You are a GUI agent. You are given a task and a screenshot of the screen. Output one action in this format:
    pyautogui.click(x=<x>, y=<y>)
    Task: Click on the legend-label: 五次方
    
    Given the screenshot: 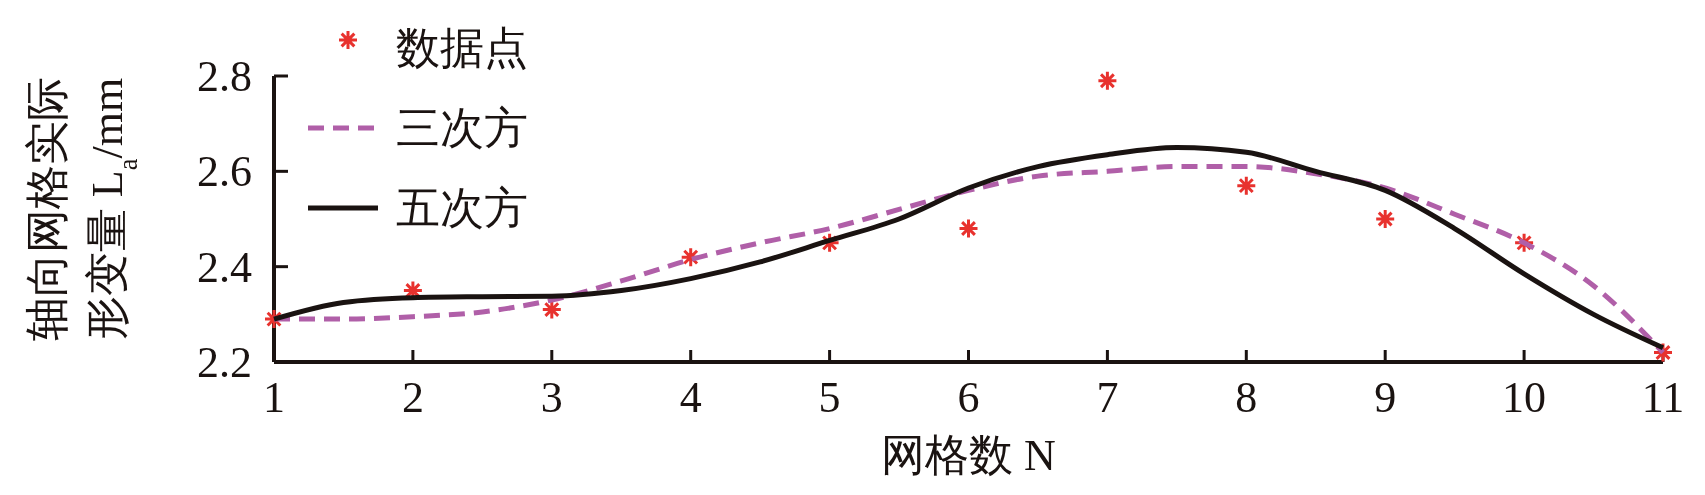 What is the action you would take?
    pyautogui.click(x=462, y=208)
    